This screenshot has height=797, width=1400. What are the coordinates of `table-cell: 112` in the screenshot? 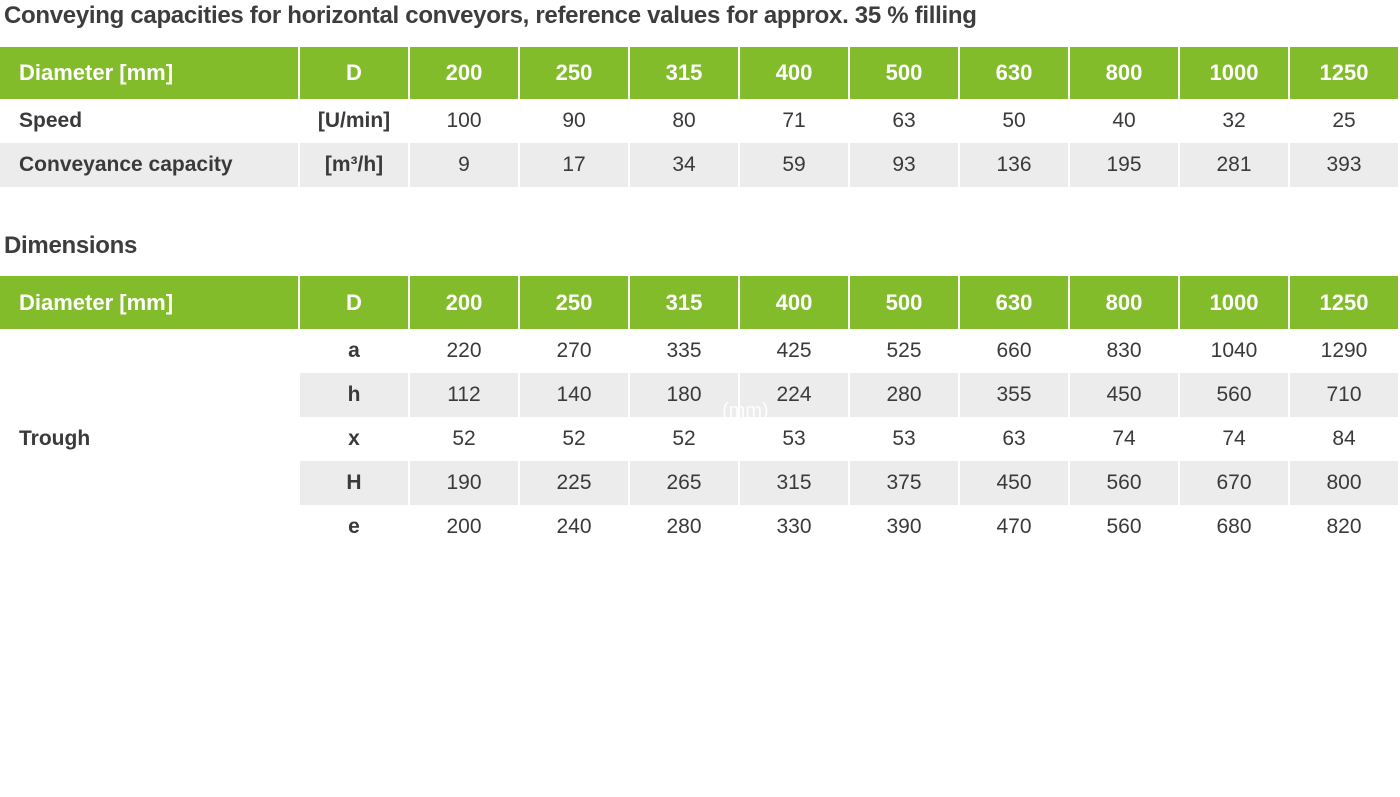 It's located at (464, 395).